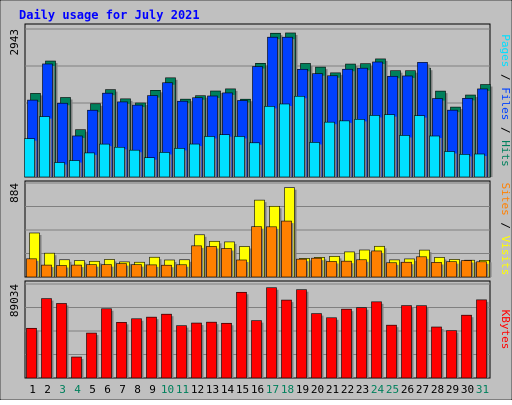 The image size is (512, 405). I want to click on x-tick-label: 18, so click(287, 389).